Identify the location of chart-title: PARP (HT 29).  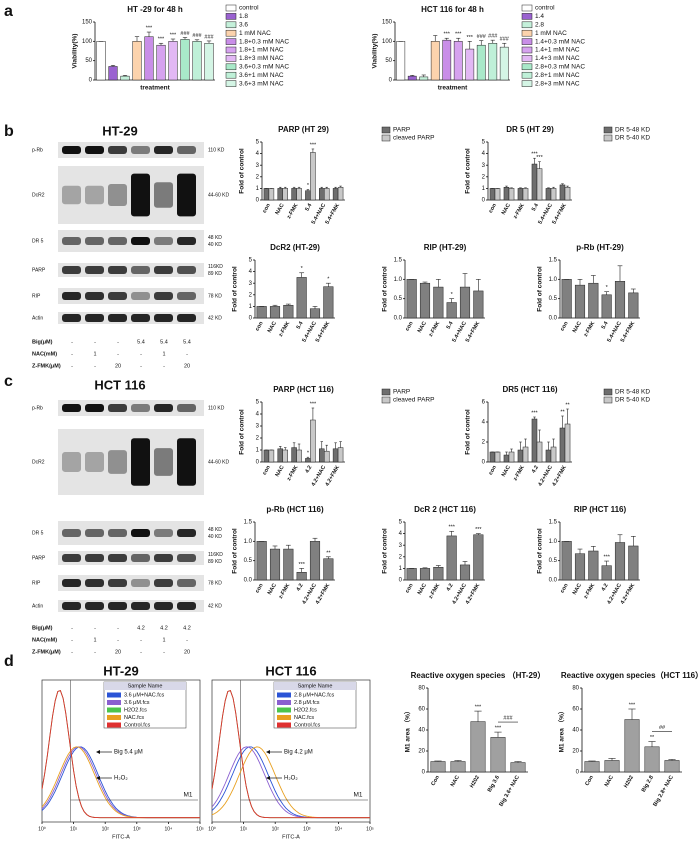
(303, 129).